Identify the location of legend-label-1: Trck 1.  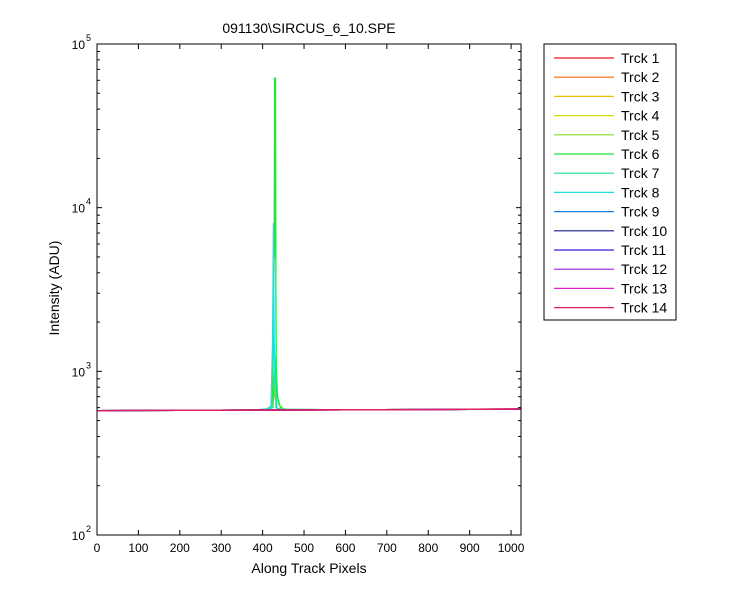
(640, 58).